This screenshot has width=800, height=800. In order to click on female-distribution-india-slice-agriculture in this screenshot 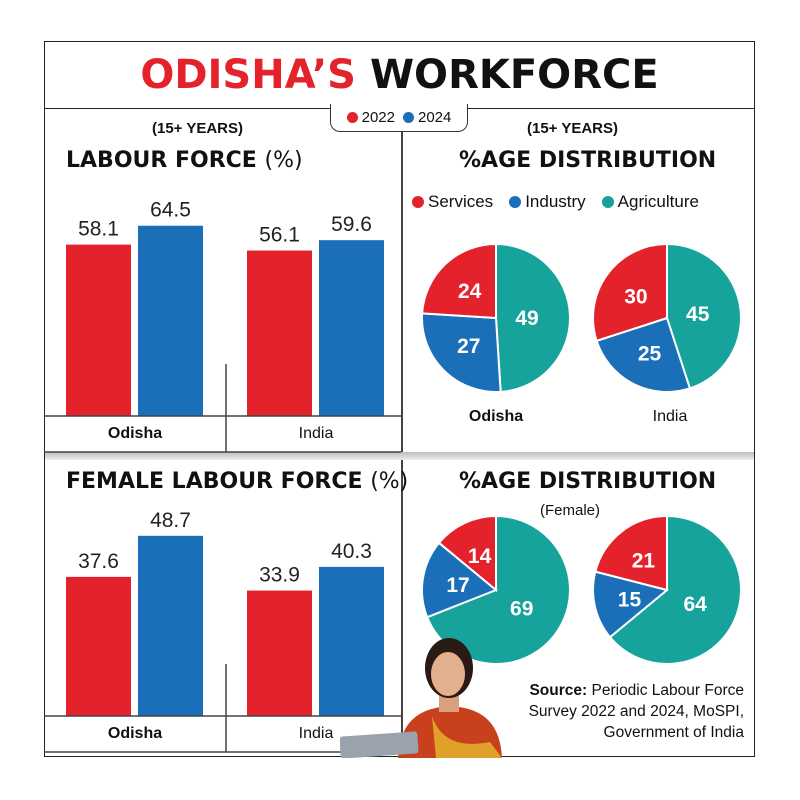, I will do `click(675, 589)`.